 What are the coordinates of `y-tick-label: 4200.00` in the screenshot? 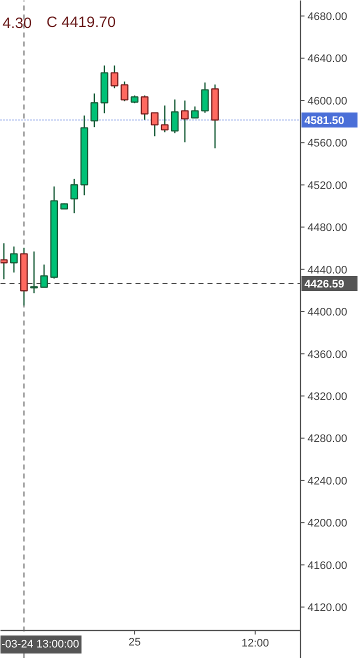 It's located at (328, 524).